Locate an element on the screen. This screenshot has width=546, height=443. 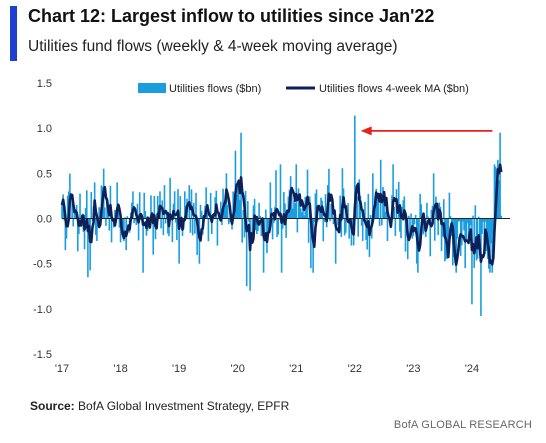
legend-label-flows: Utilities flows ($bn) is located at coordinates (215, 89).